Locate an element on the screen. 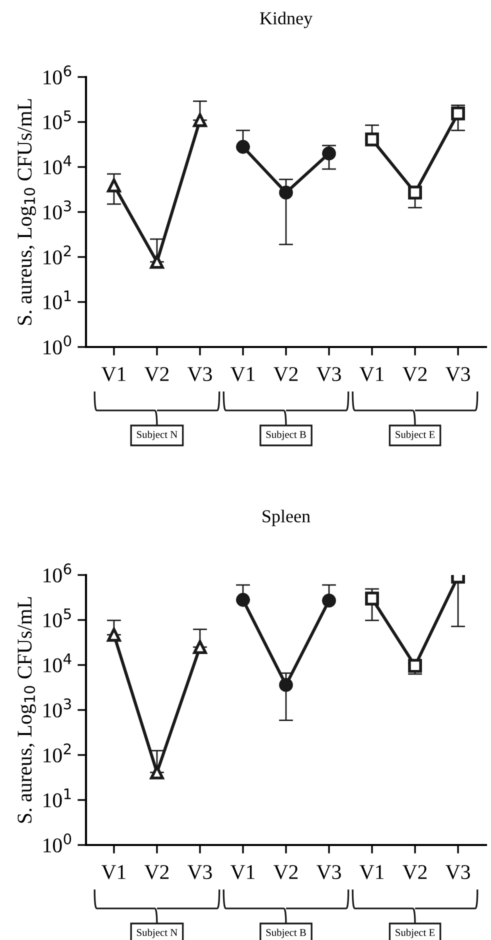 Image resolution: width=491 pixels, height=940 pixels. chart-title: Spleen is located at coordinates (286, 518).